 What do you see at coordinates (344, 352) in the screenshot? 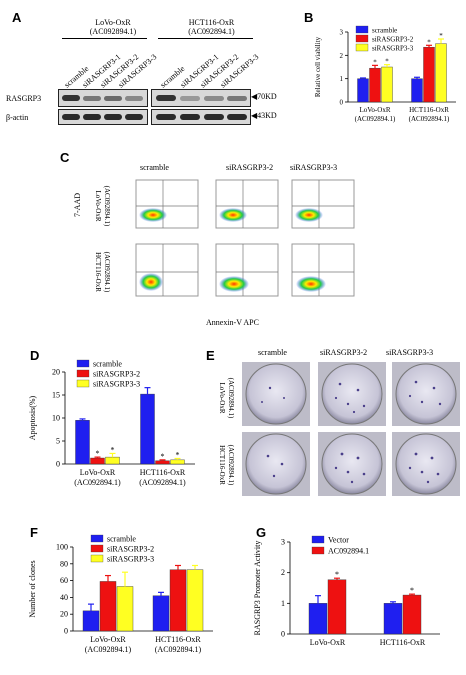
I see `colony-col-label: siRASGRP3-2` at bounding box center [344, 352].